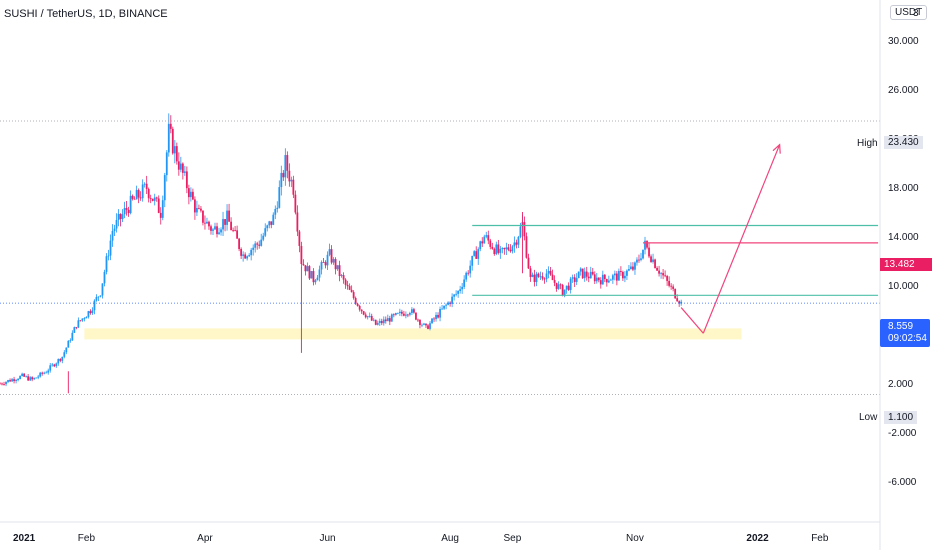 The height and width of the screenshot is (550, 932). I want to click on price-countdown: 09:02:54, so click(907, 338).